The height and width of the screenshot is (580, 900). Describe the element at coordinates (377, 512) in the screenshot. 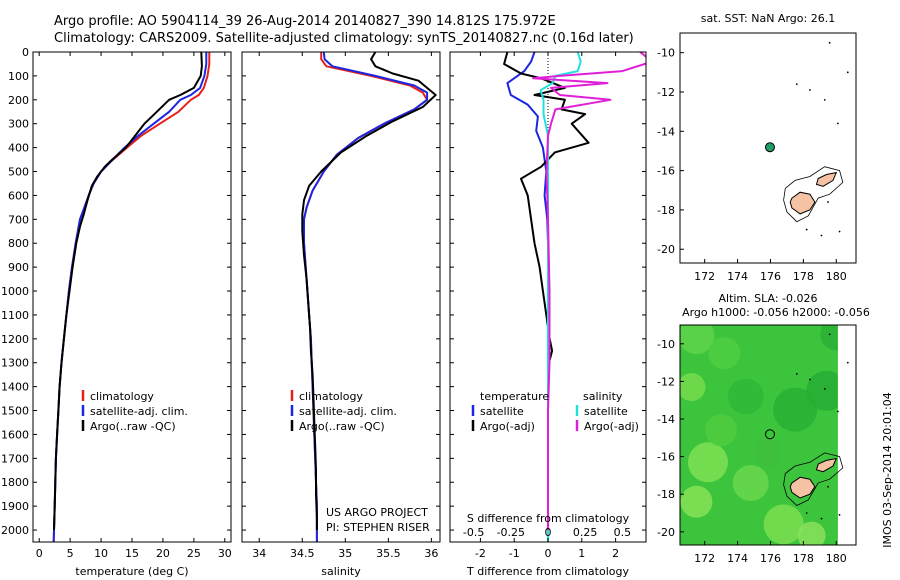

I see `project-annotation: US ARGO PROJECT` at that location.